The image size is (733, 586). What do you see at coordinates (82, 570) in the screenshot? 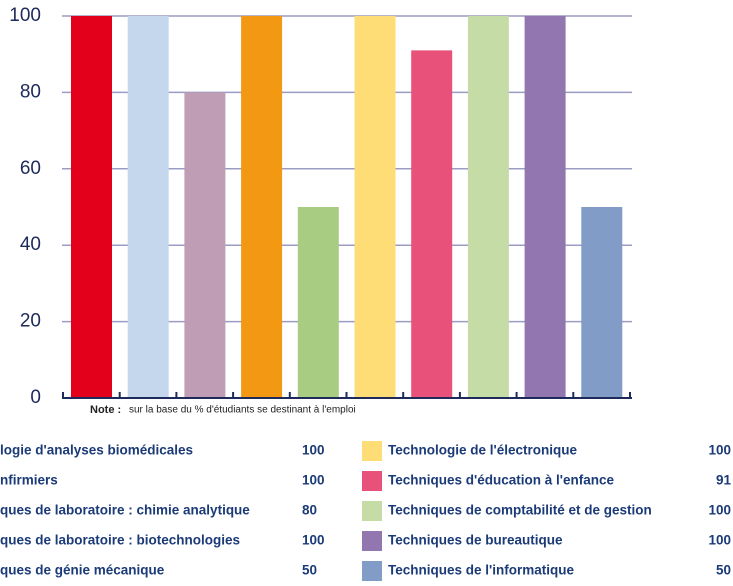
I see `legend-label: ques de génie mécanique` at bounding box center [82, 570].